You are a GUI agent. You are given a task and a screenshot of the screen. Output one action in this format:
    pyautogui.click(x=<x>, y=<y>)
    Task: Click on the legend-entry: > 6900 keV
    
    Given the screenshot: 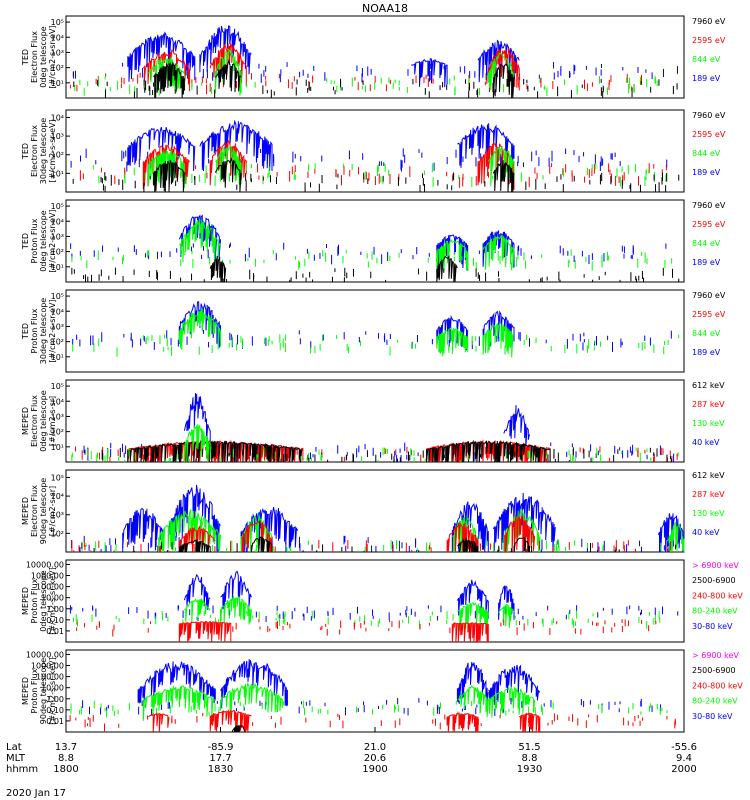 What is the action you would take?
    pyautogui.click(x=715, y=565)
    